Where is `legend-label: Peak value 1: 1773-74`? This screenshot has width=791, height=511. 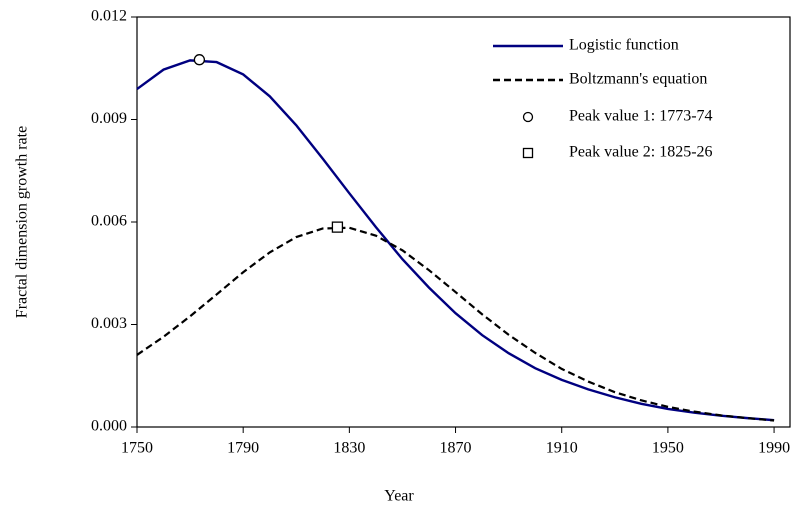 legend-label: Peak value 1: 1773-74 is located at coordinates (641, 116).